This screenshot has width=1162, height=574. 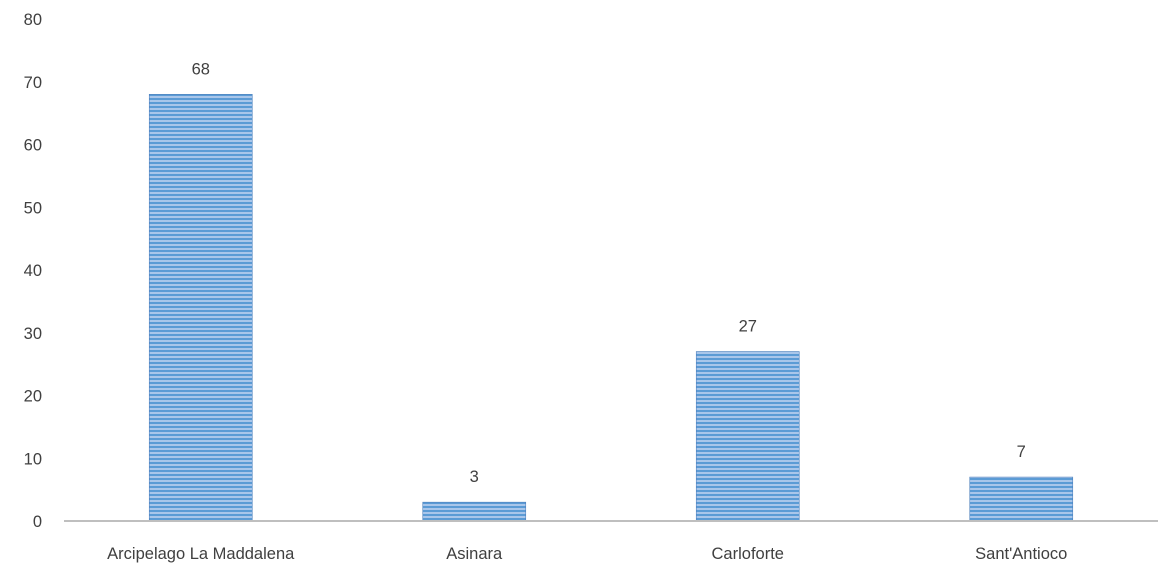 What do you see at coordinates (33, 208) in the screenshot?
I see `y-tick-label: 50` at bounding box center [33, 208].